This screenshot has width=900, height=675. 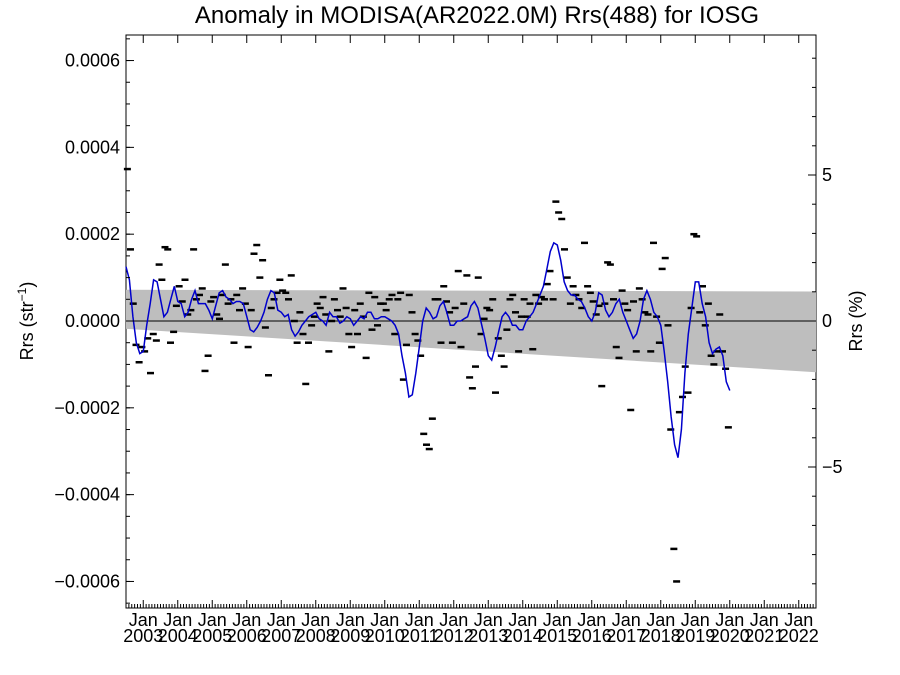 I want to click on x-tick-label-year: 2018, so click(x=661, y=636).